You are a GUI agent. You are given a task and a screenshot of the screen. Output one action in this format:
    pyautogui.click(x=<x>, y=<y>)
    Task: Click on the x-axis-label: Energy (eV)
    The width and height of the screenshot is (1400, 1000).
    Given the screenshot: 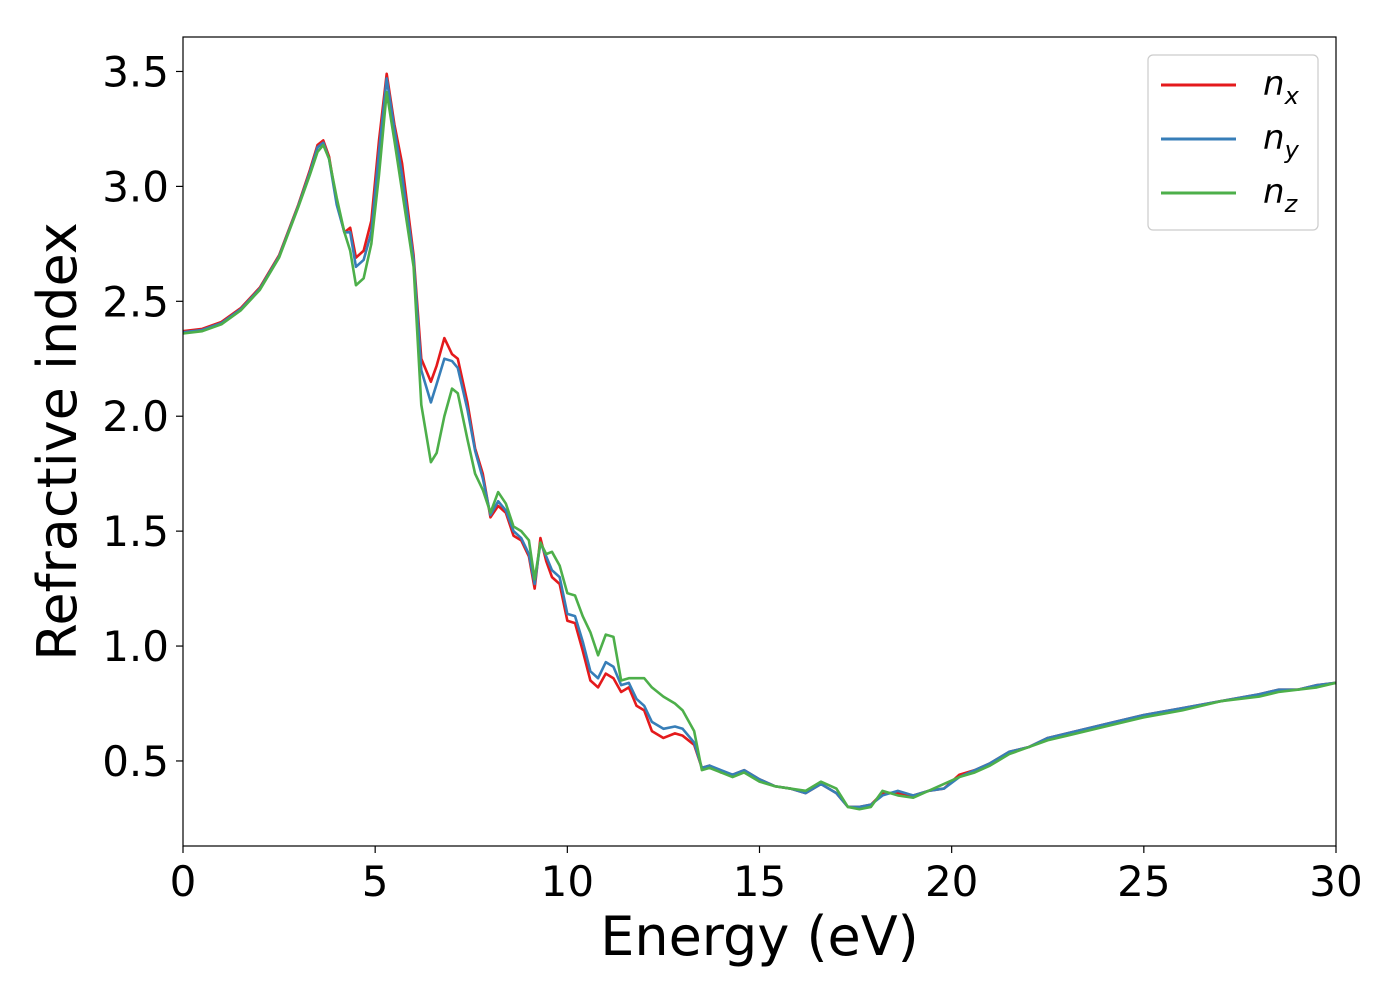 What is the action you would take?
    pyautogui.click(x=759, y=936)
    